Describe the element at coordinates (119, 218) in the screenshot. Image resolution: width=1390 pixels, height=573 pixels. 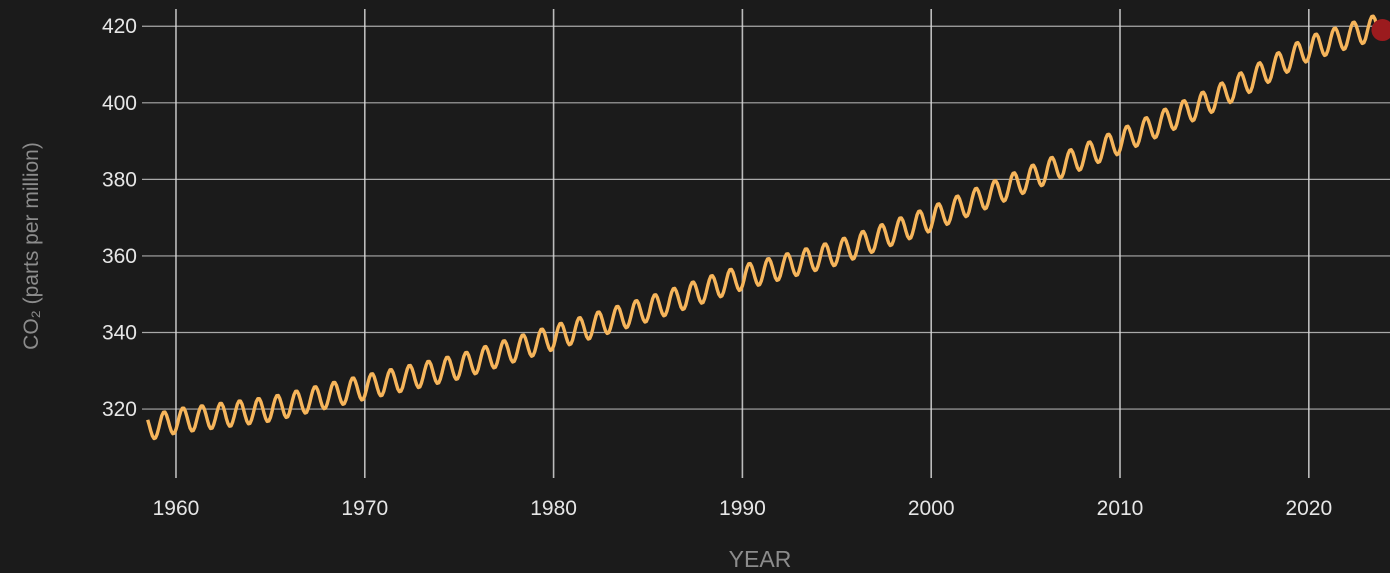
I see `y-tick-labels: 320 340 360 380 400 420` at that location.